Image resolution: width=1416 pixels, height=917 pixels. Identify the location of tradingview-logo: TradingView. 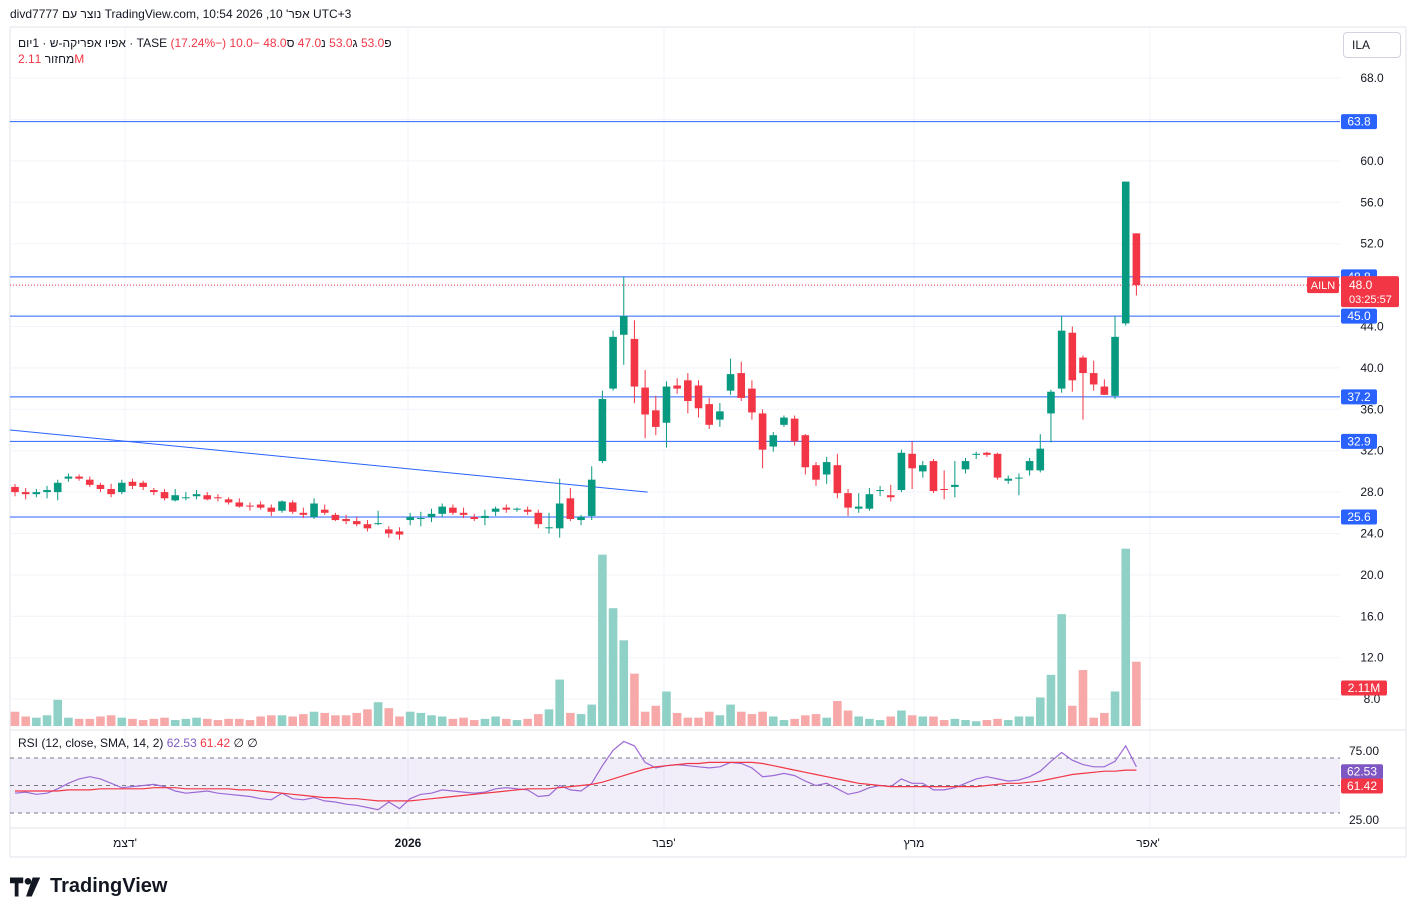
(88, 886).